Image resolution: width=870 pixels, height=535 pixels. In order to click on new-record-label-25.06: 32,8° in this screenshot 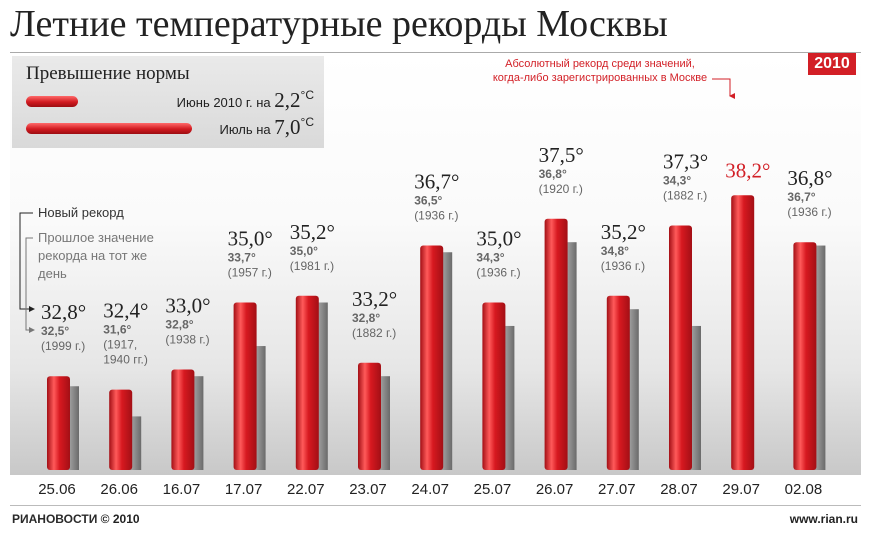, I will do `click(63, 312)`.